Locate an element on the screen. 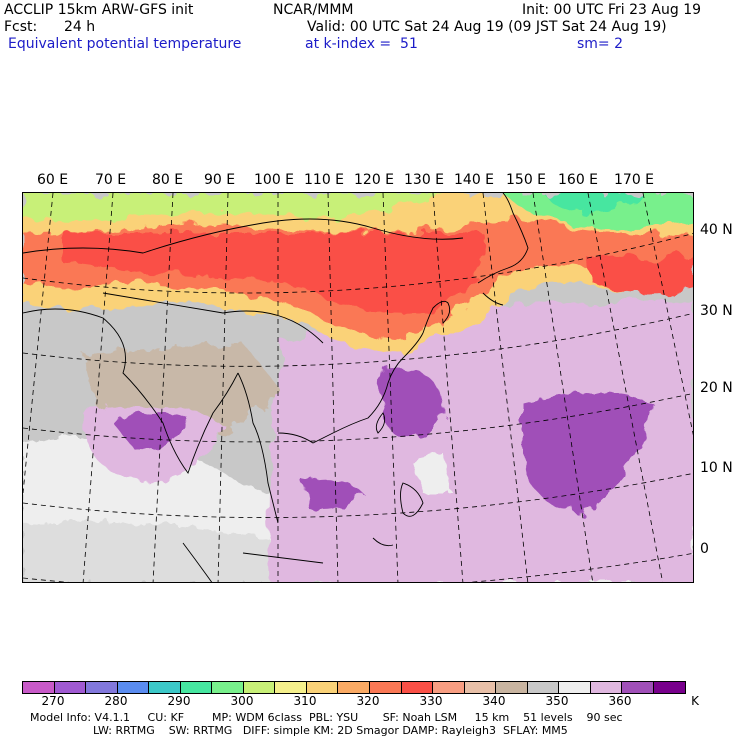 The image size is (740, 740). colorbar-label: 300 is located at coordinates (242, 701).